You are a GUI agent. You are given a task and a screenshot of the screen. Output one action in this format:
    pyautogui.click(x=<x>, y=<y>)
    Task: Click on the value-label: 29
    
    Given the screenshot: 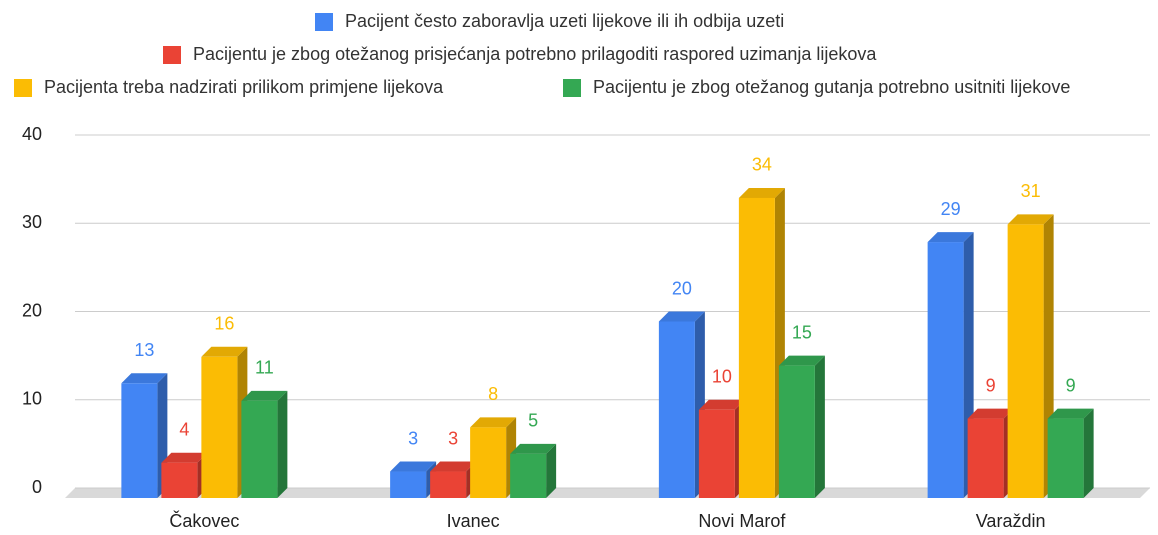 What is the action you would take?
    pyautogui.click(x=951, y=209)
    